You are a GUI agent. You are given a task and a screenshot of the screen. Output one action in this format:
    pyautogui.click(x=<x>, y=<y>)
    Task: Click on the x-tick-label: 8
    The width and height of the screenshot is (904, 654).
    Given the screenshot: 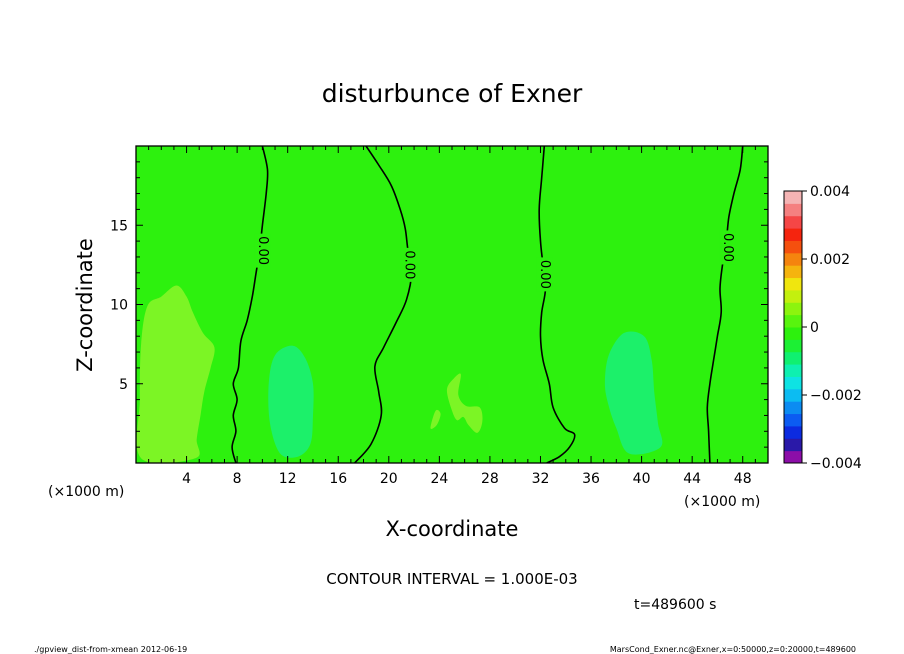 What is the action you would take?
    pyautogui.click(x=237, y=479)
    